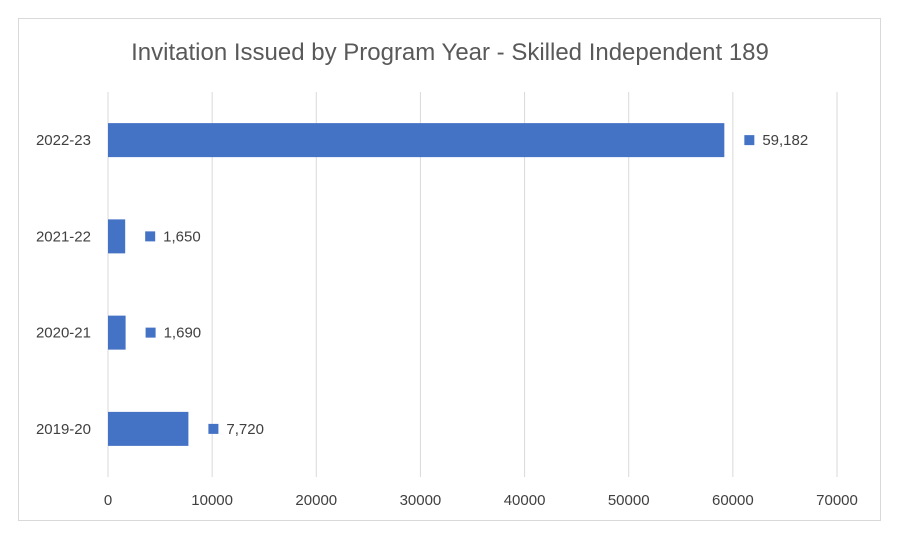 Image resolution: width=901 pixels, height=533 pixels. I want to click on x-tick-label: 0, so click(108, 500).